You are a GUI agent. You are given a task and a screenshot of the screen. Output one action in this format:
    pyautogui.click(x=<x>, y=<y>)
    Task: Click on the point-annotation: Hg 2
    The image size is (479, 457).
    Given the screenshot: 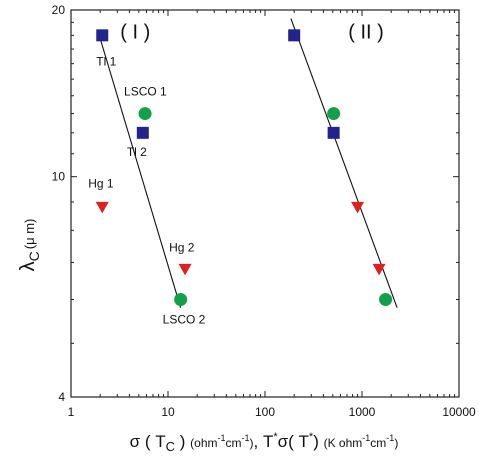 What is the action you would take?
    pyautogui.click(x=182, y=247)
    